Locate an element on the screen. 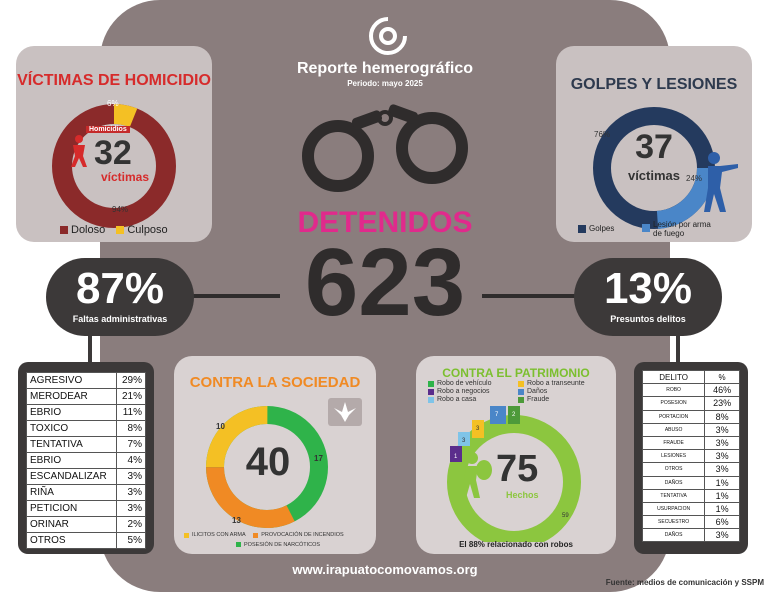 This screenshot has width=768, height=592. table-row: OTROS 5% is located at coordinates (86, 540).